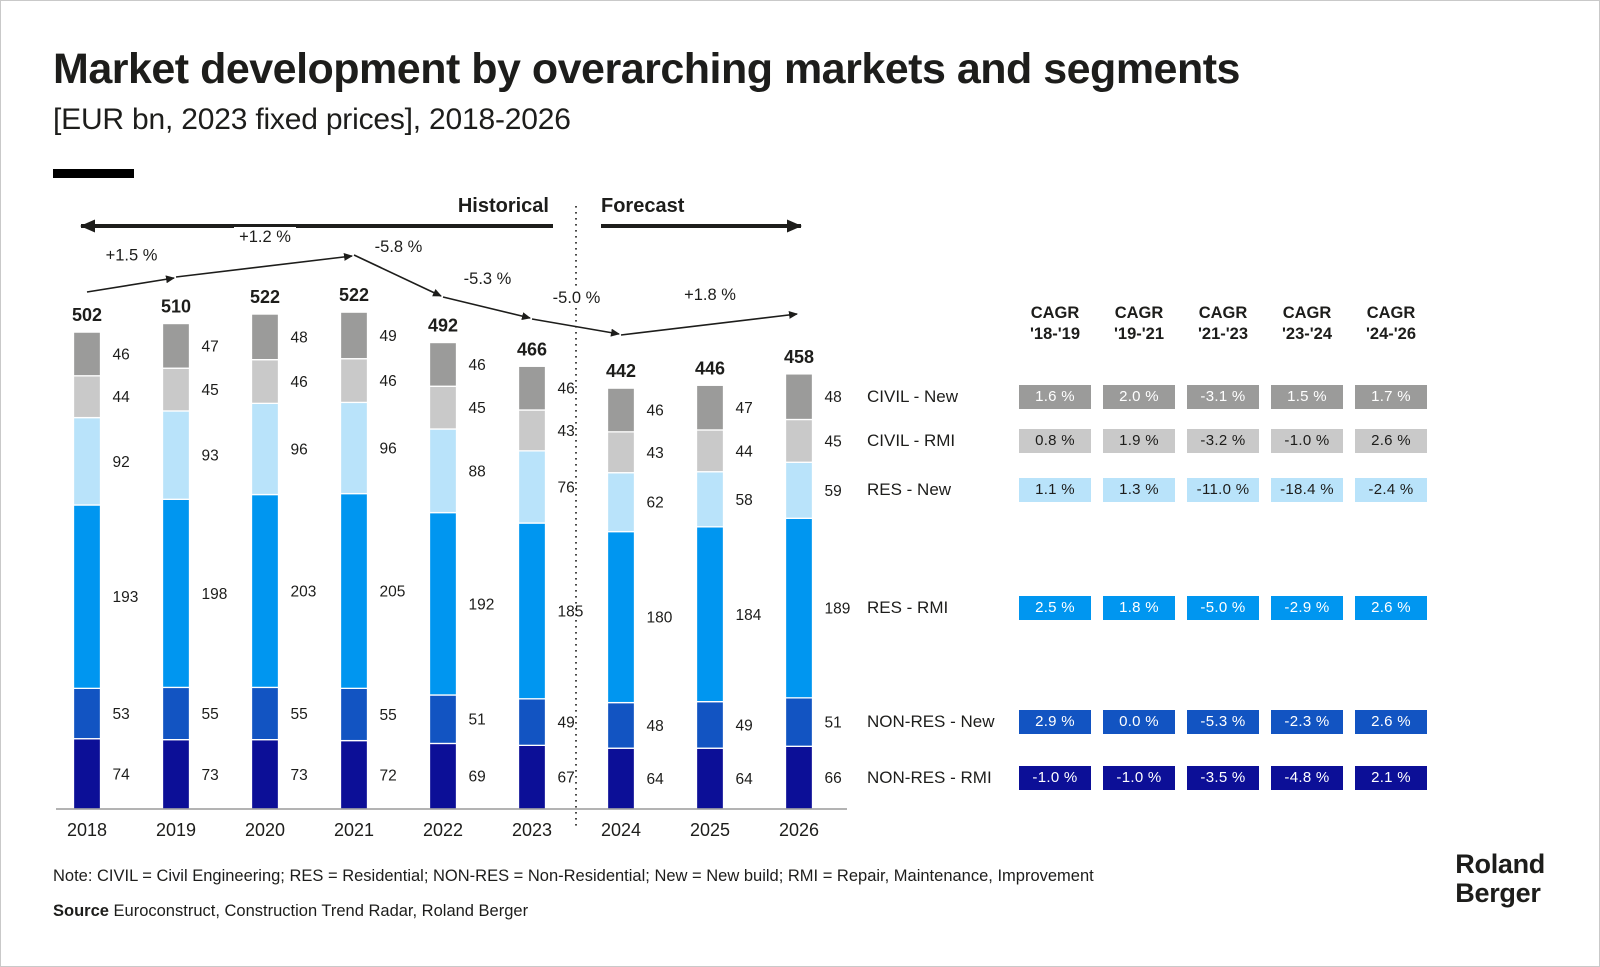 The height and width of the screenshot is (967, 1600). What do you see at coordinates (532, 430) in the screenshot?
I see `bar-segment-2023-civil-rmi` at bounding box center [532, 430].